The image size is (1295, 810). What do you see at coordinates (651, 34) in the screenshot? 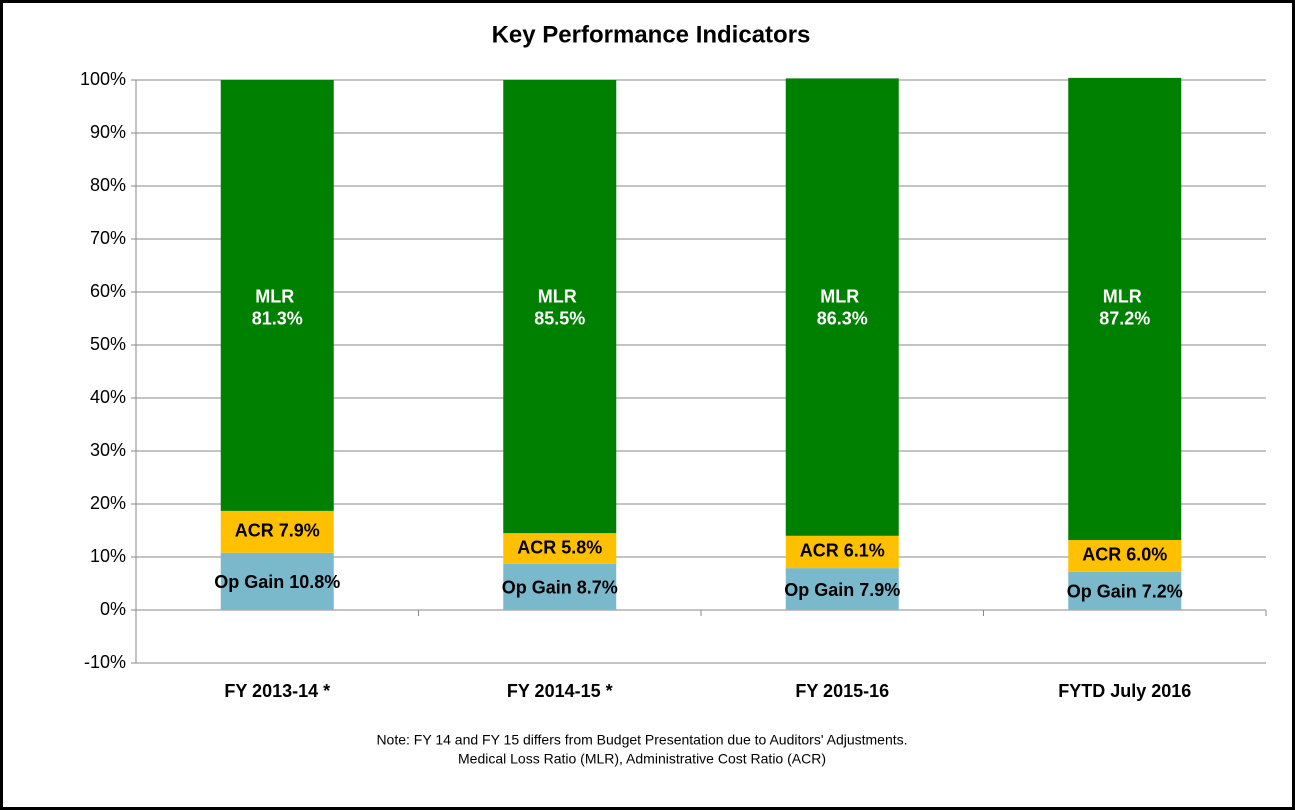
I see `chart-title: Key Performance Indicators` at bounding box center [651, 34].